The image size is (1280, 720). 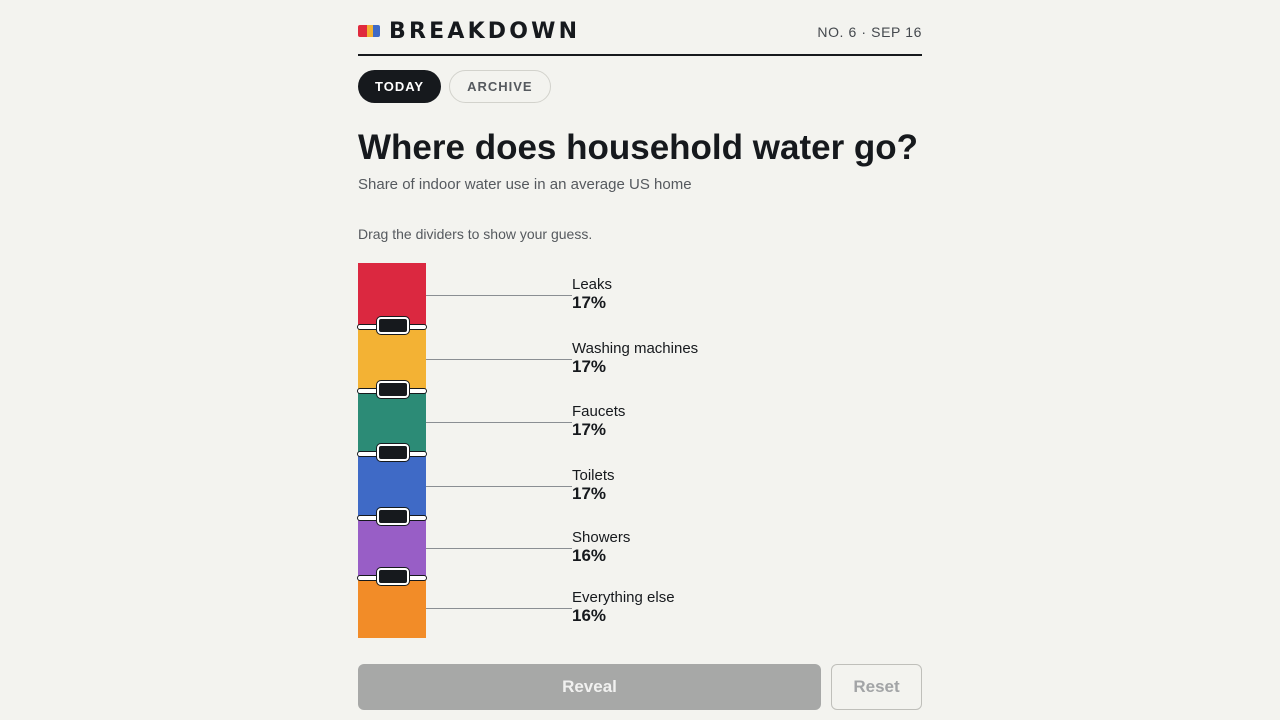 I want to click on category-name: Faucets, so click(x=599, y=411).